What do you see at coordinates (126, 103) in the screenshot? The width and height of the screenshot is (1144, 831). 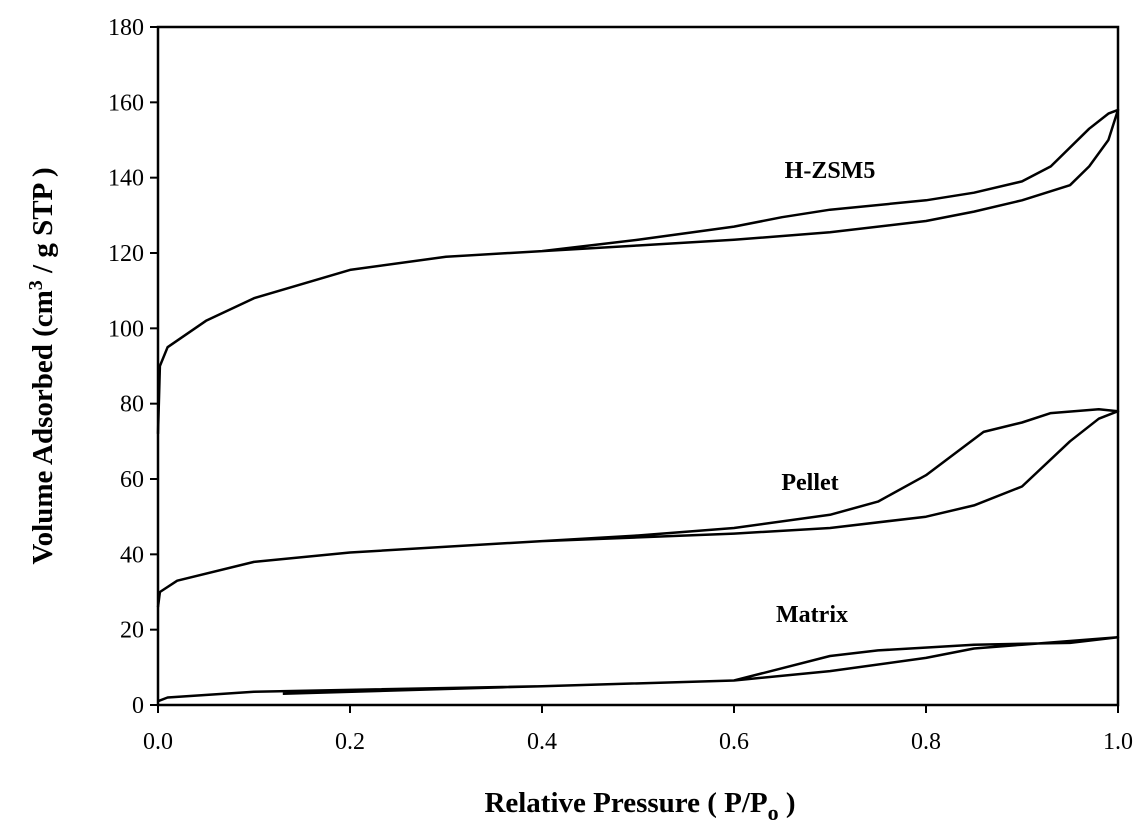 I see `y-tick-label: 160` at bounding box center [126, 103].